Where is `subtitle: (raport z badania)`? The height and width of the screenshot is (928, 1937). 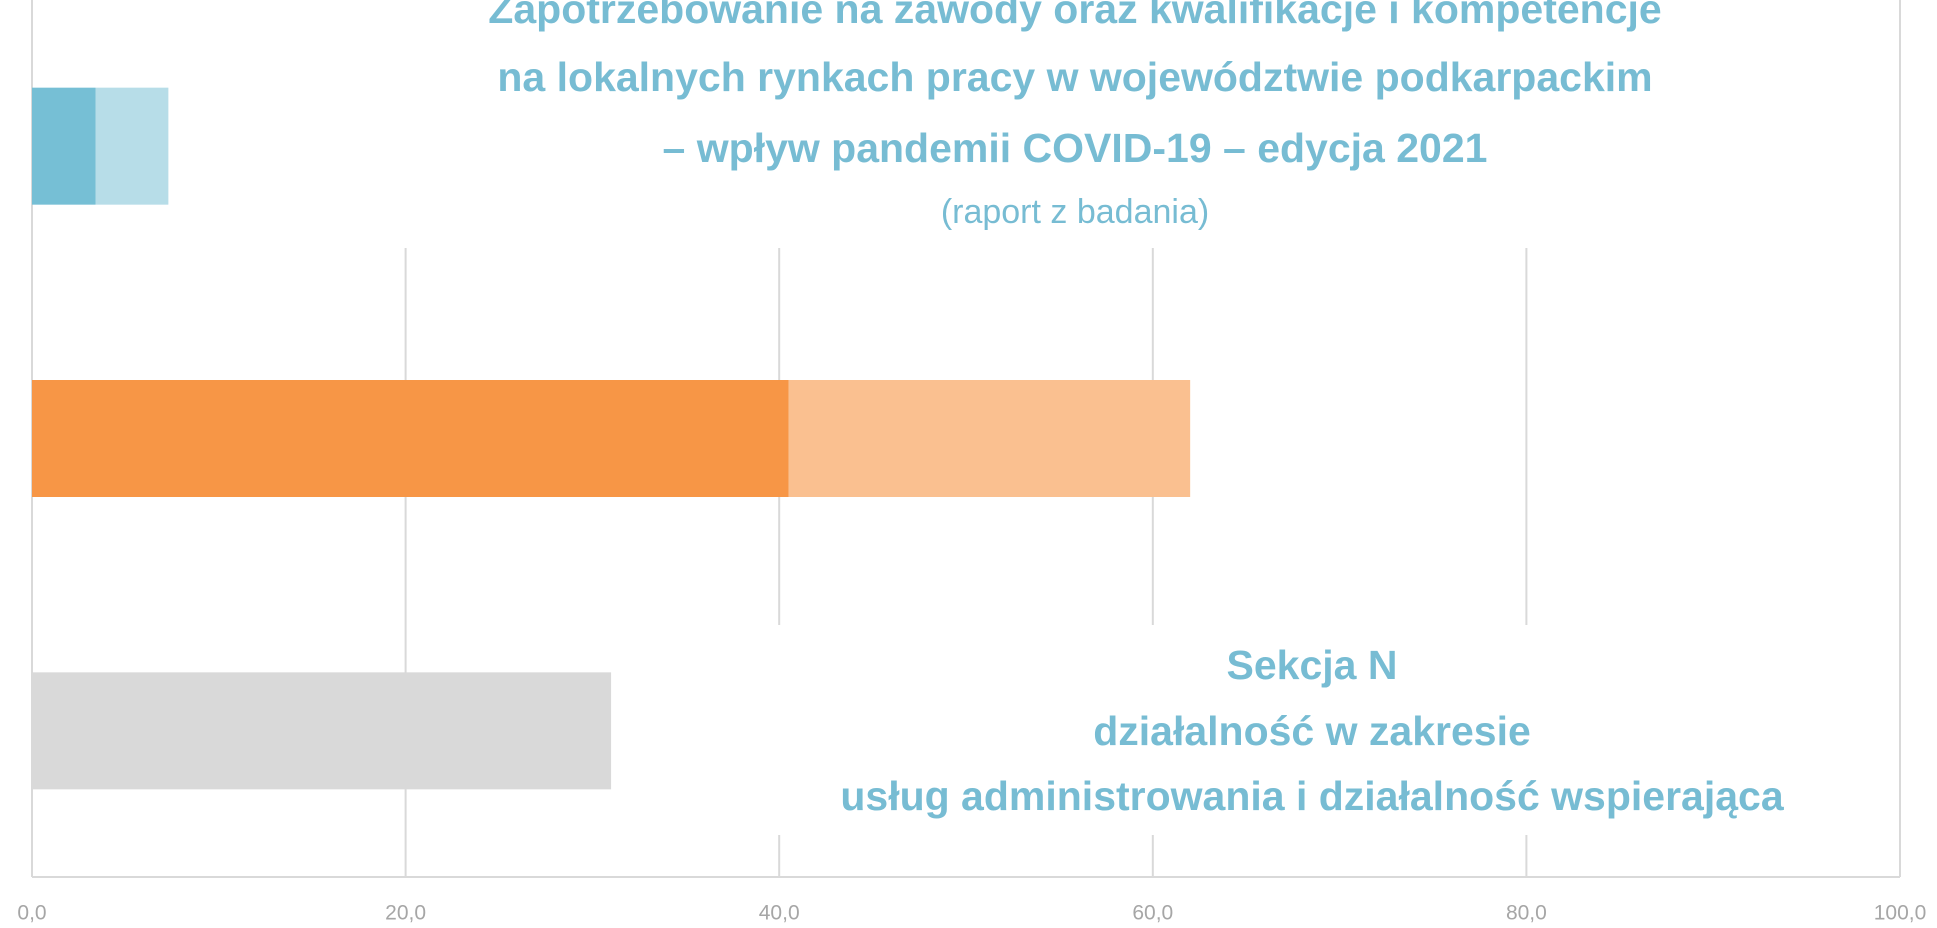
subtitle: (raport z badania) is located at coordinates (1075, 212).